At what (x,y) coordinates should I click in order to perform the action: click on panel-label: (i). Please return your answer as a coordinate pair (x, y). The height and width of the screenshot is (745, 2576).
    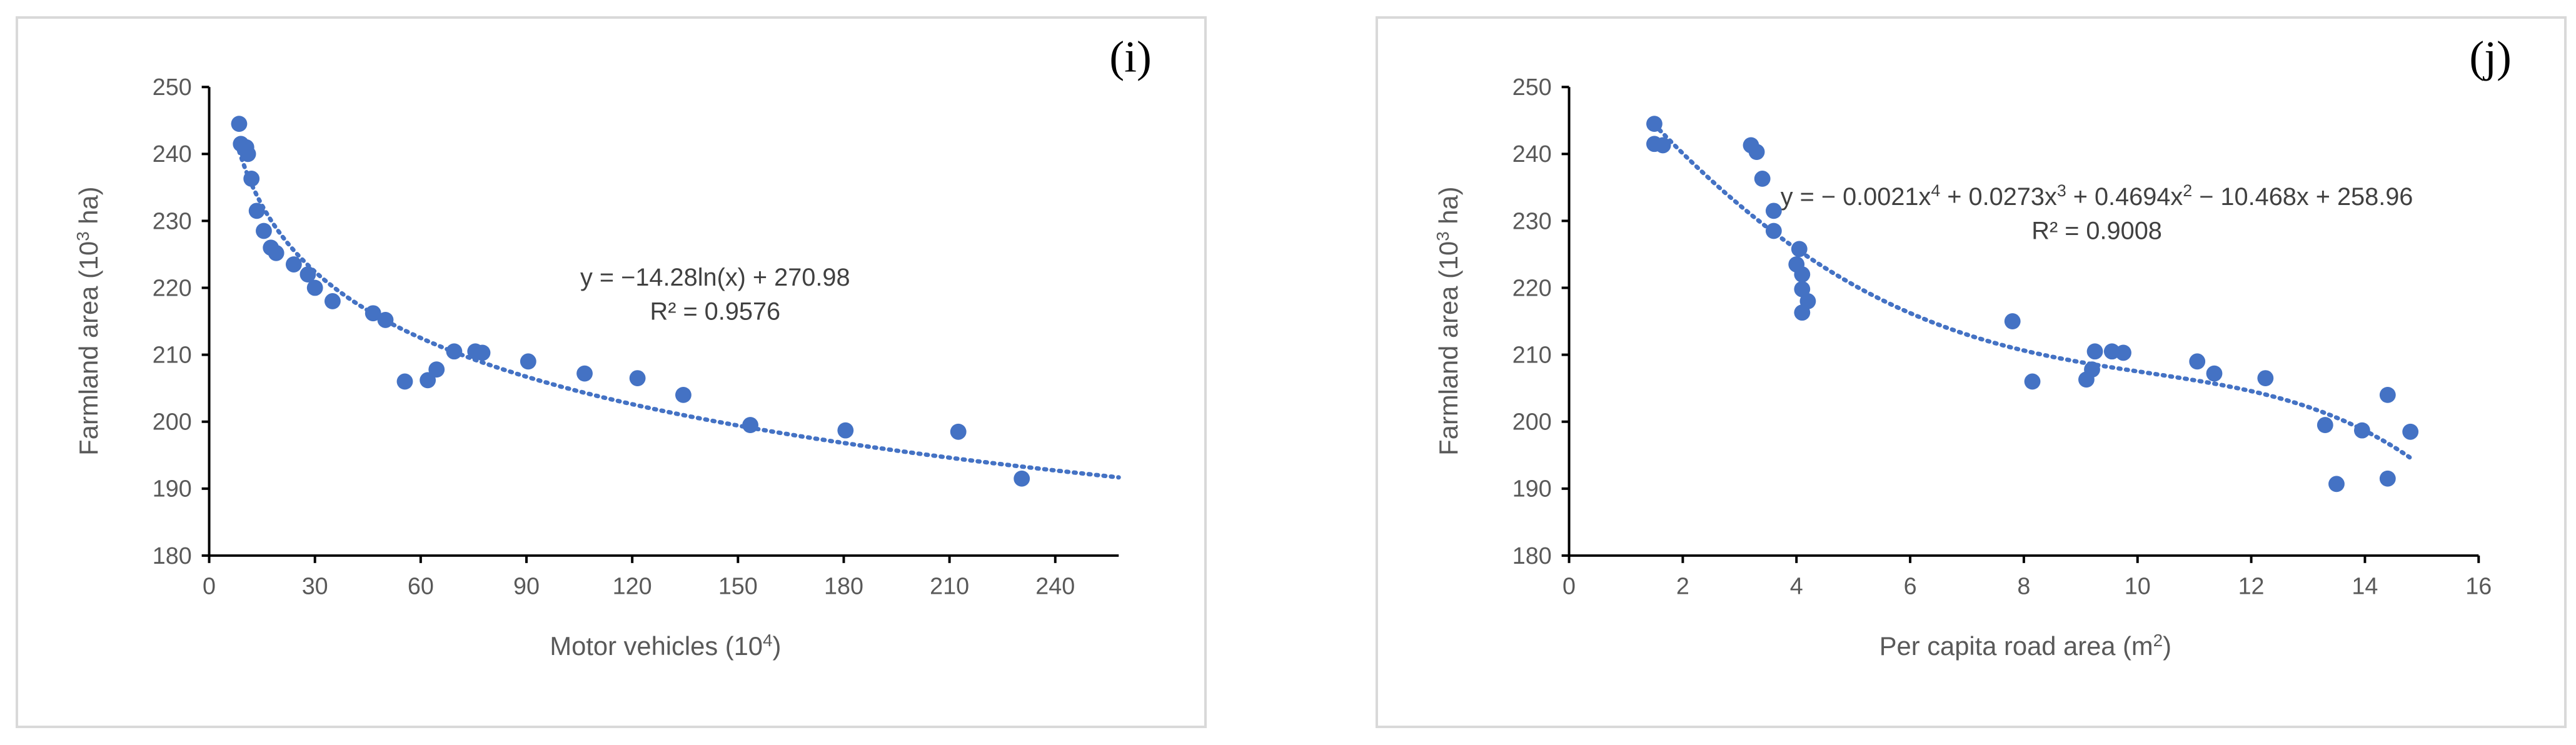
    Looking at the image, I should click on (1130, 56).